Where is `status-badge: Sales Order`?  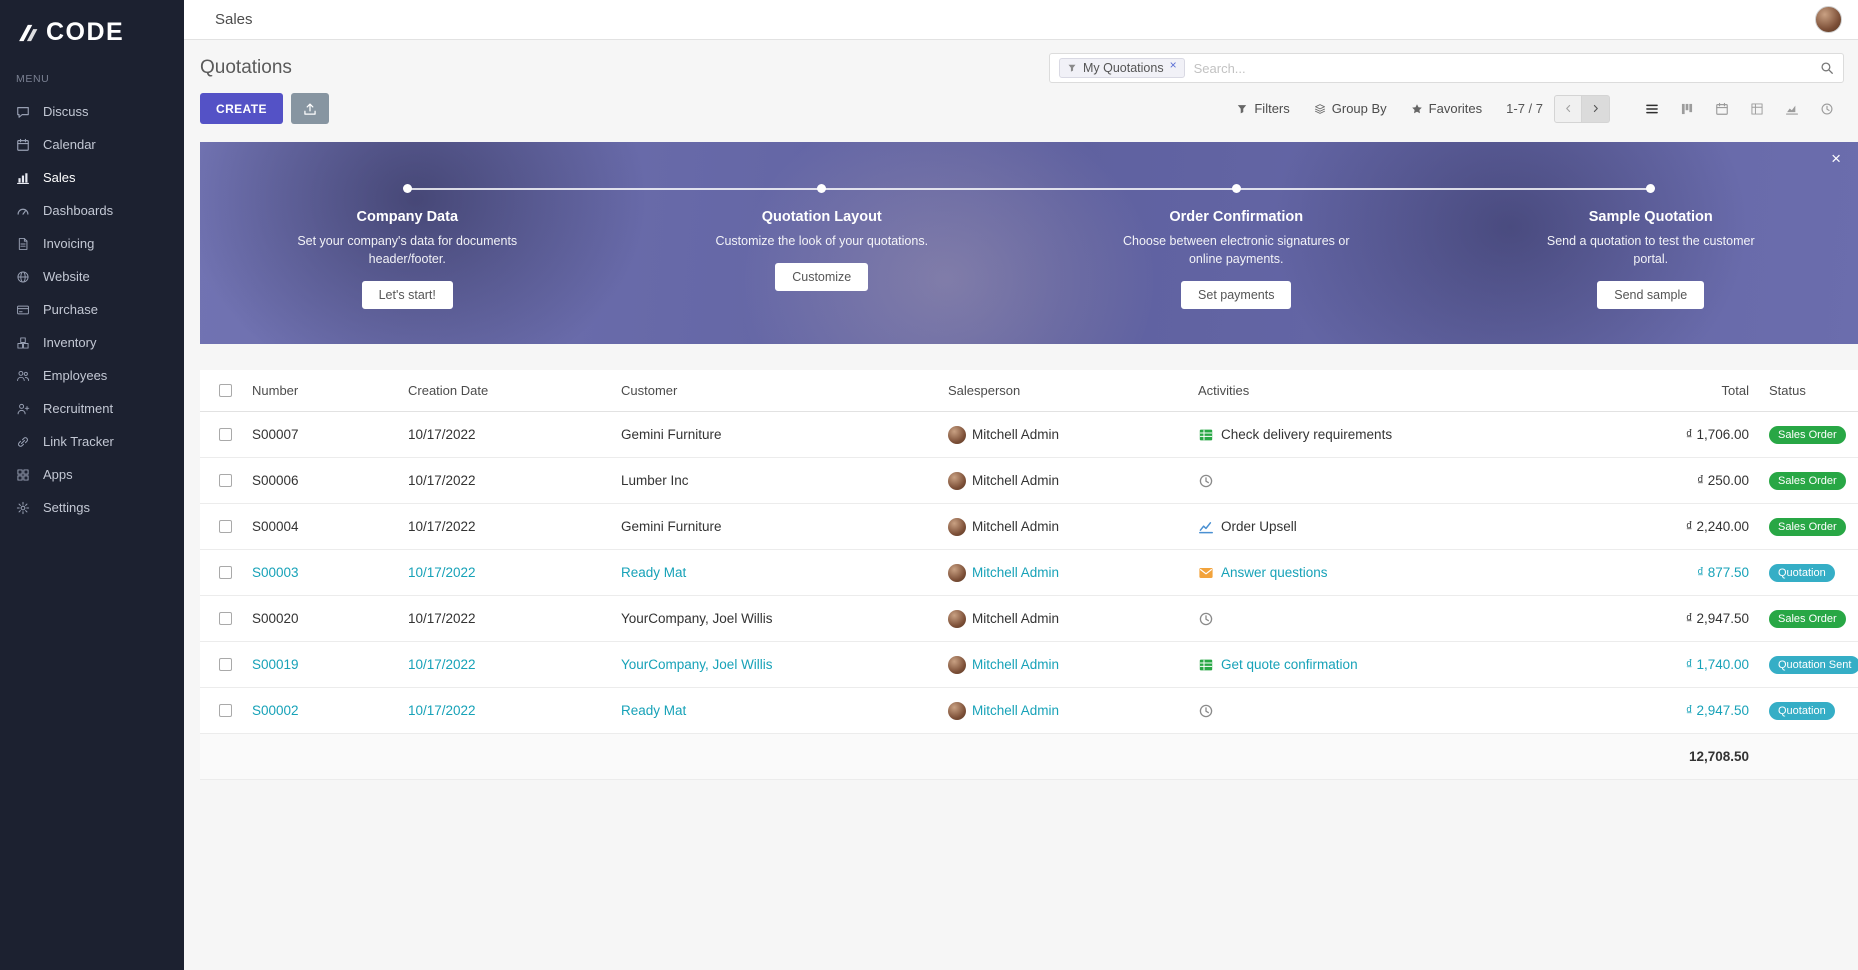
status-badge: Sales Order is located at coordinates (1807, 526).